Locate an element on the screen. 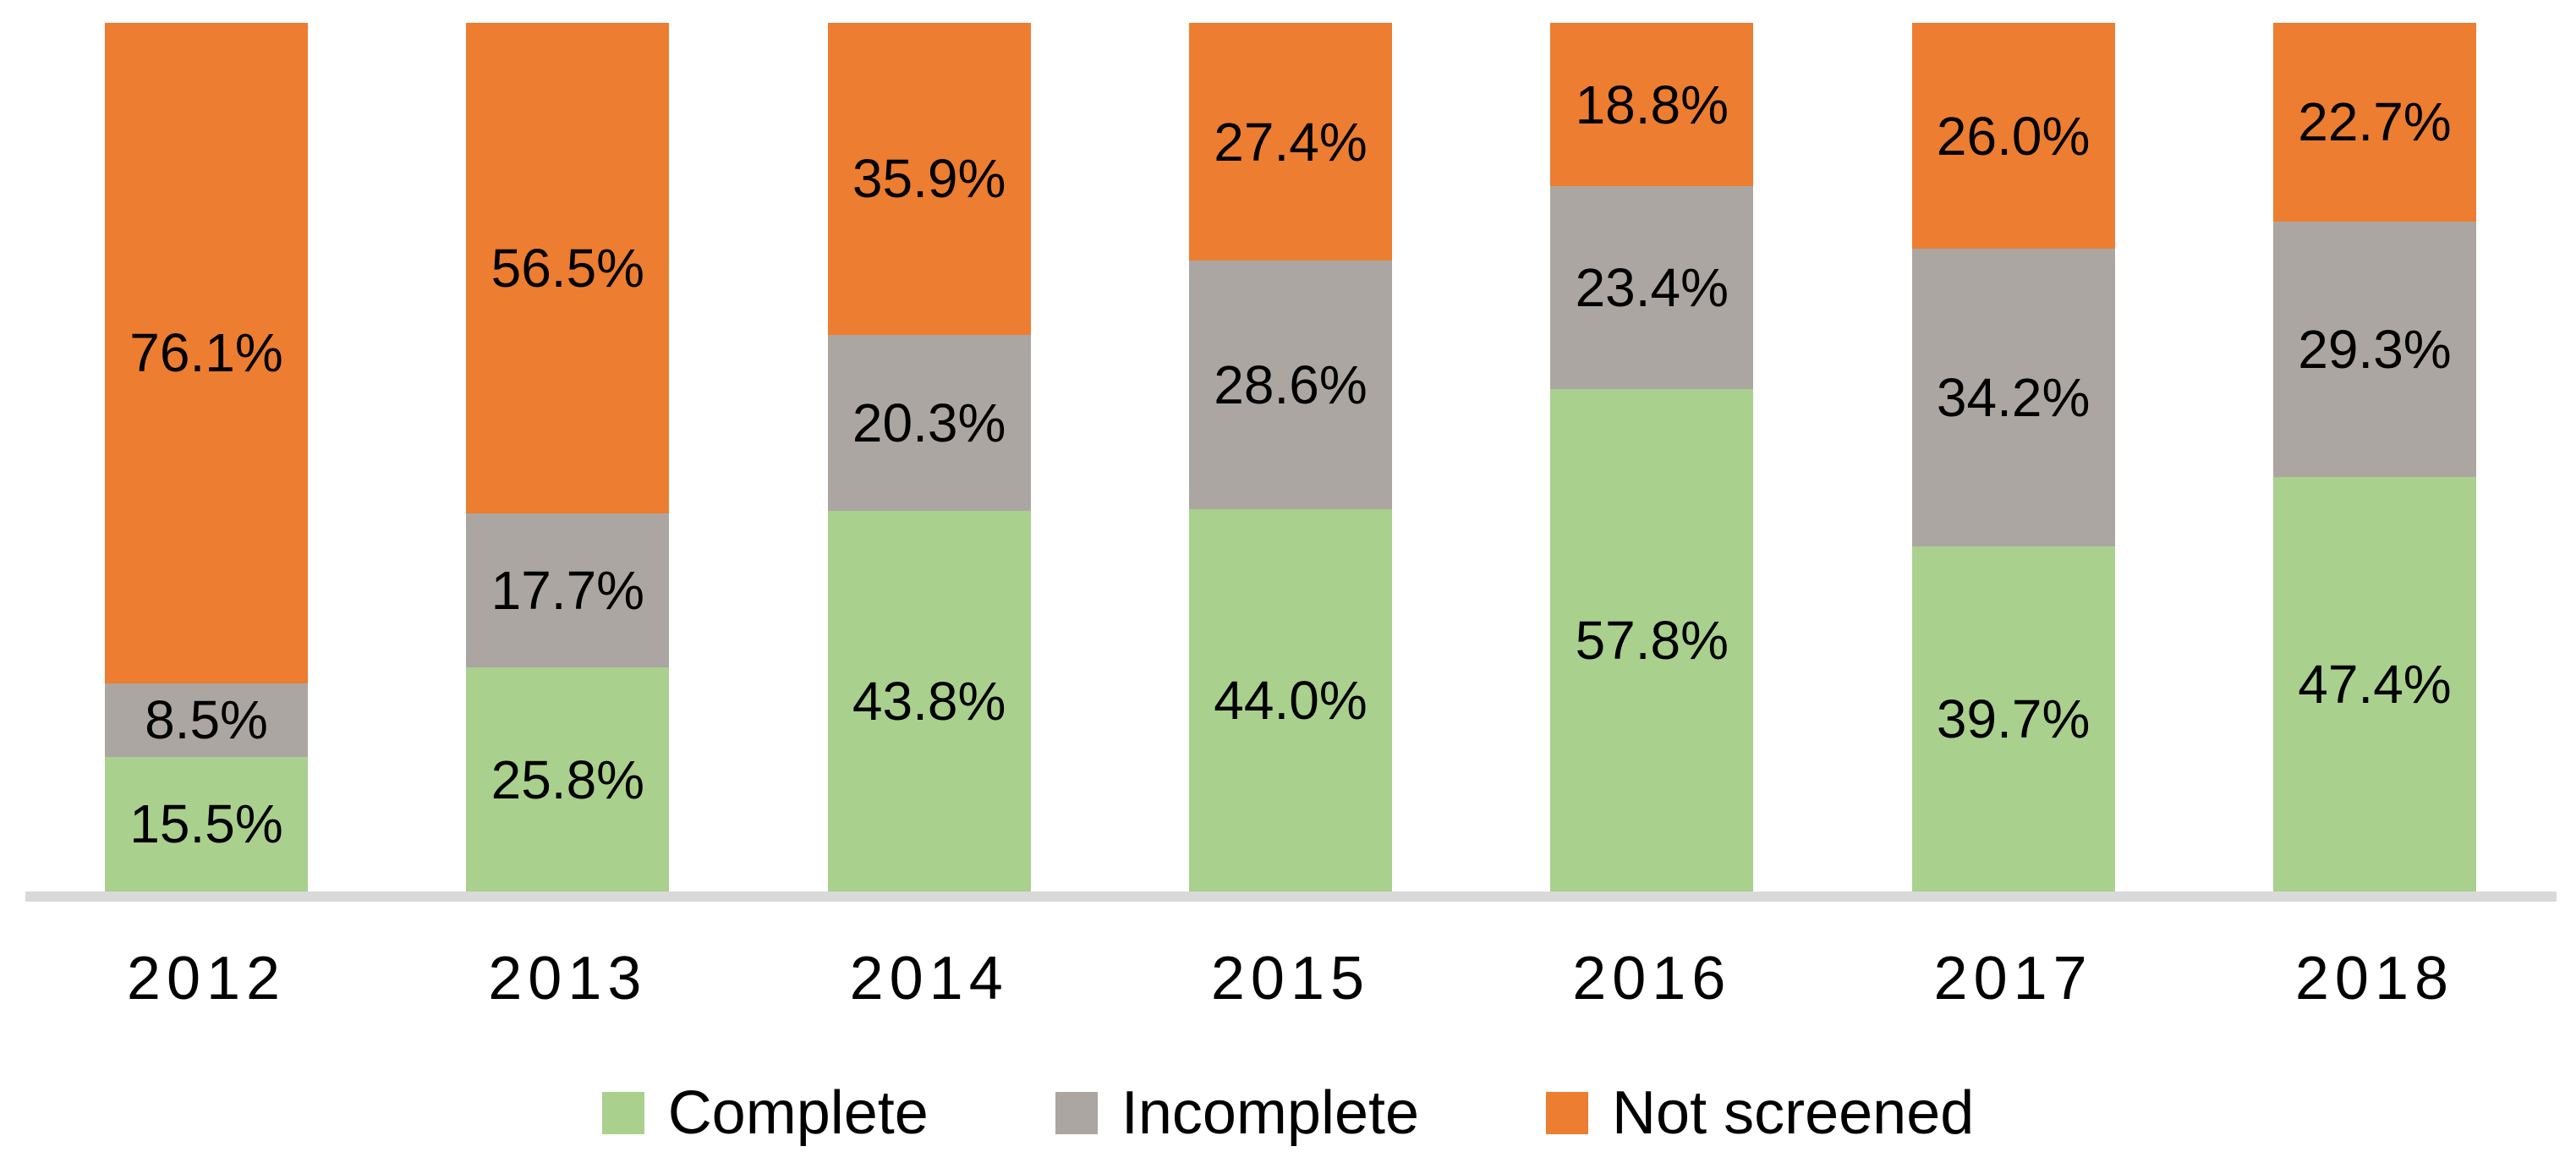 This screenshot has height=1163, width=2576. bar-2017: 26.0% 34.2% 39.7% is located at coordinates (2013, 457).